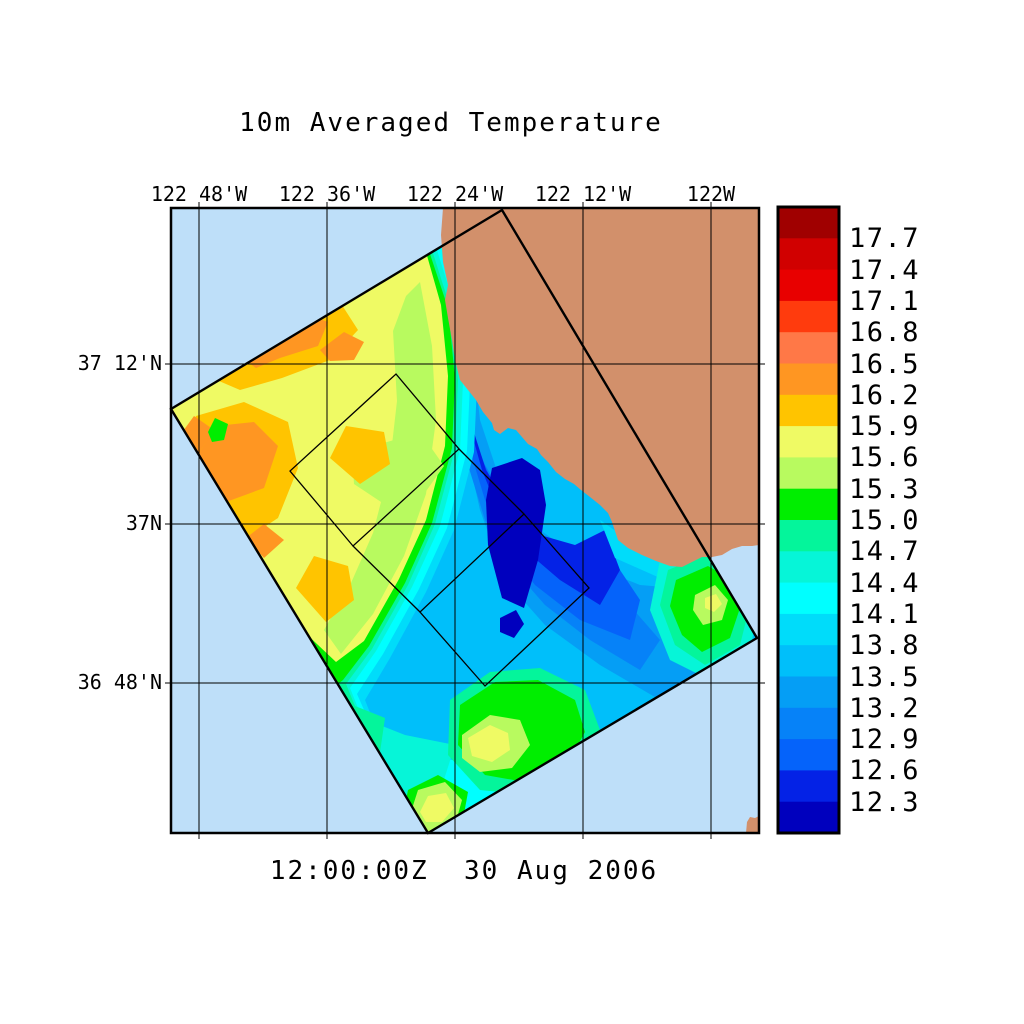 The height and width of the screenshot is (1024, 1024). Describe the element at coordinates (885, 552) in the screenshot. I see `colorbar-tick-label: 14.7` at that location.